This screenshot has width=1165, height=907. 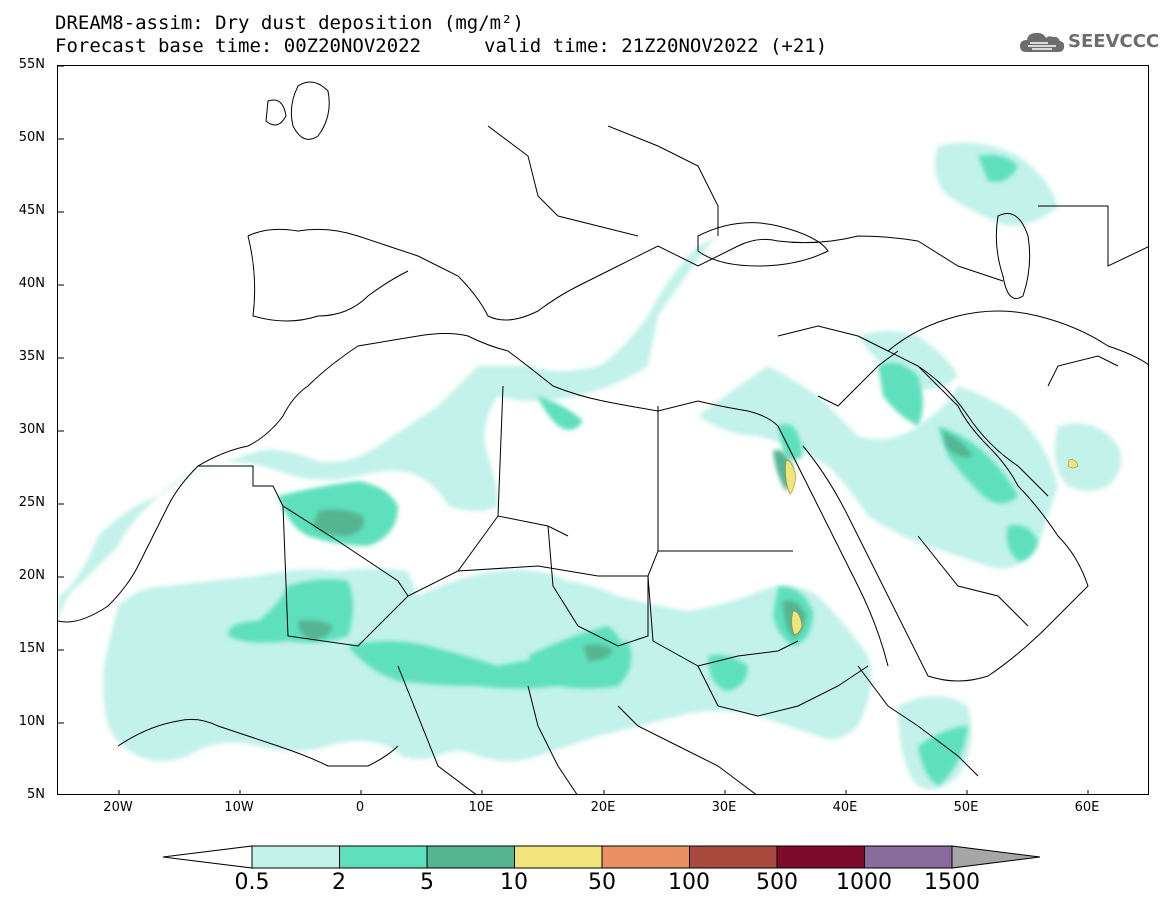 I want to click on forecast-base-time: Forecast base time: 00Z20NOV2022, so click(x=238, y=46).